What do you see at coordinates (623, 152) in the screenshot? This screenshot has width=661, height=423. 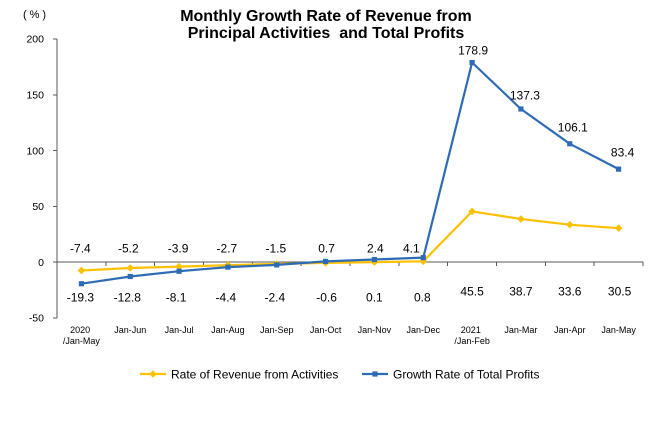 I see `data-label-profit-growth: 83.4` at bounding box center [623, 152].